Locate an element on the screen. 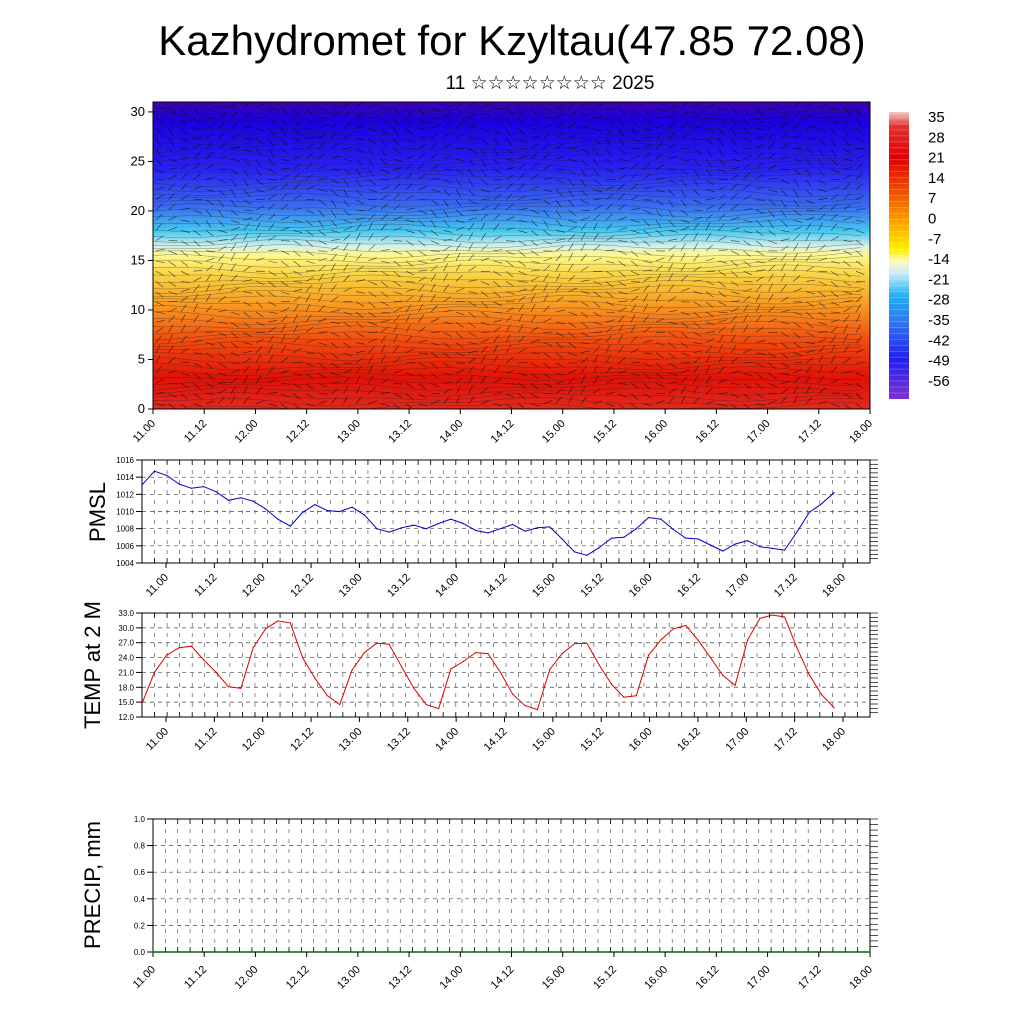 This screenshot has width=1024, height=1024. pmsl-y-tick-label: 1006 is located at coordinates (125, 546).